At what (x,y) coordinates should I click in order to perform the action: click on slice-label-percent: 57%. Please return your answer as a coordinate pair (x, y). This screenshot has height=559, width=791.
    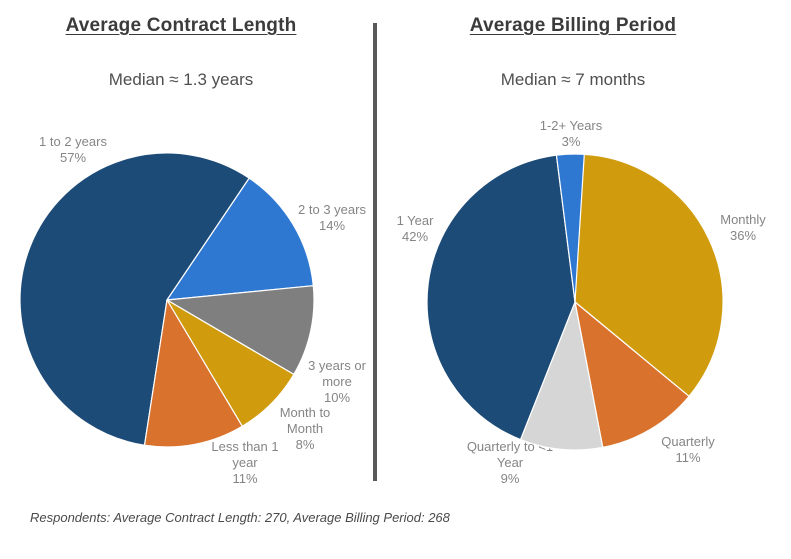
    Looking at the image, I should click on (73, 157).